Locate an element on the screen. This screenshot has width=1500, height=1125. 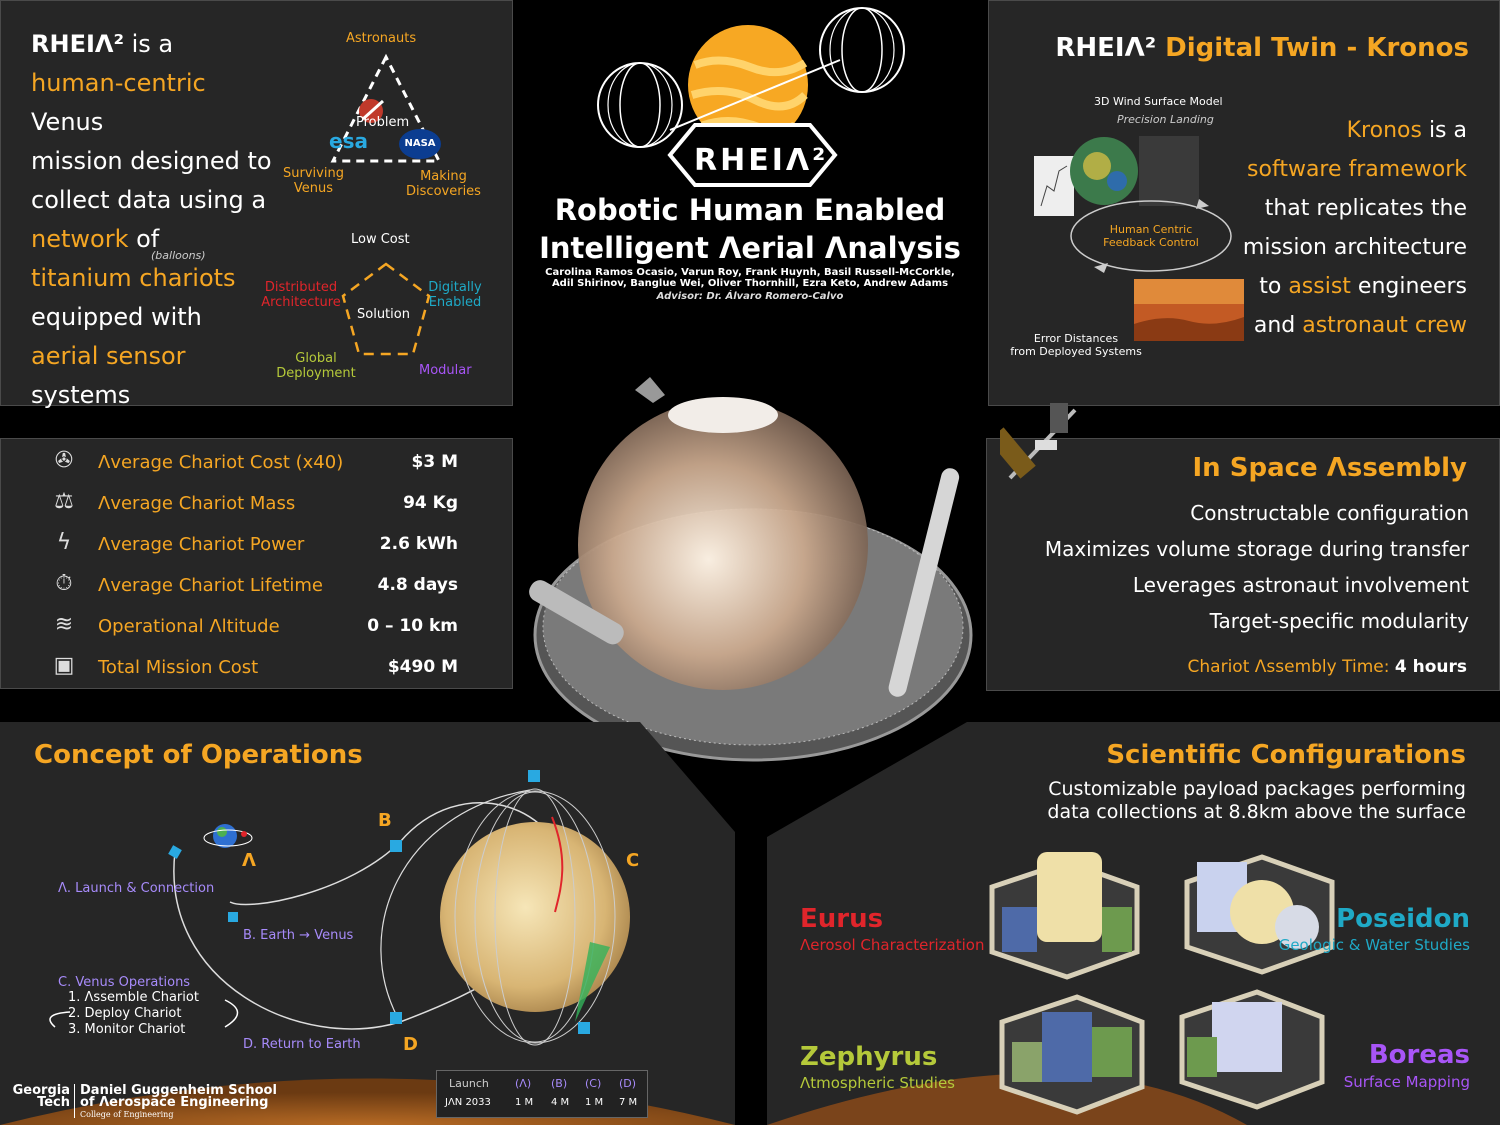
stage-c-label: C. Venus Operations is located at coordinates (124, 982).